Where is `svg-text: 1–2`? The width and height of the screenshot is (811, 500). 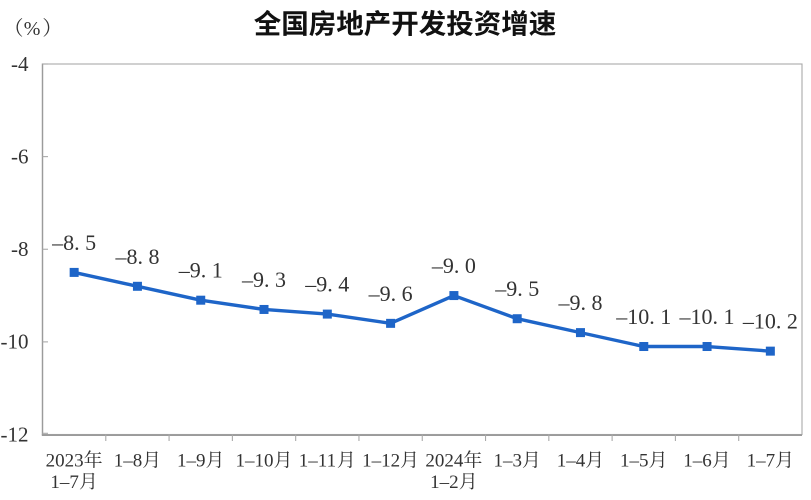 svg-text: 1–2 is located at coordinates (444, 482).